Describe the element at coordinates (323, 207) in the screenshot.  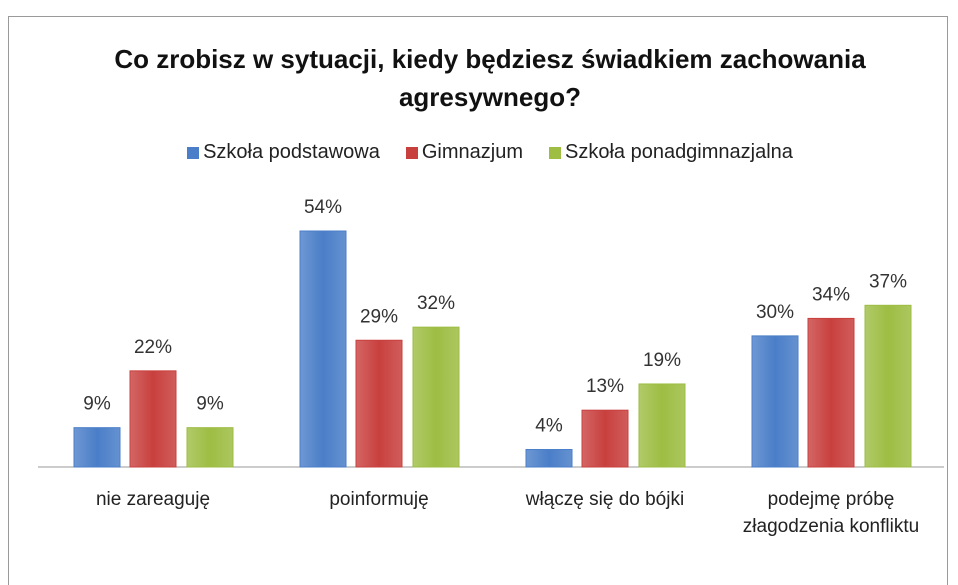
I see `data-label: 54%` at that location.